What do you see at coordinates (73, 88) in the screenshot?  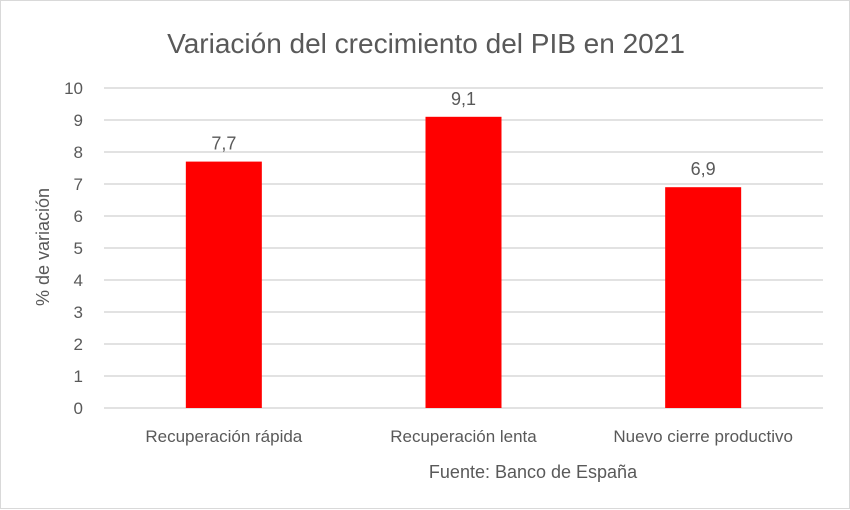 I see `y-tick-label: 10` at bounding box center [73, 88].